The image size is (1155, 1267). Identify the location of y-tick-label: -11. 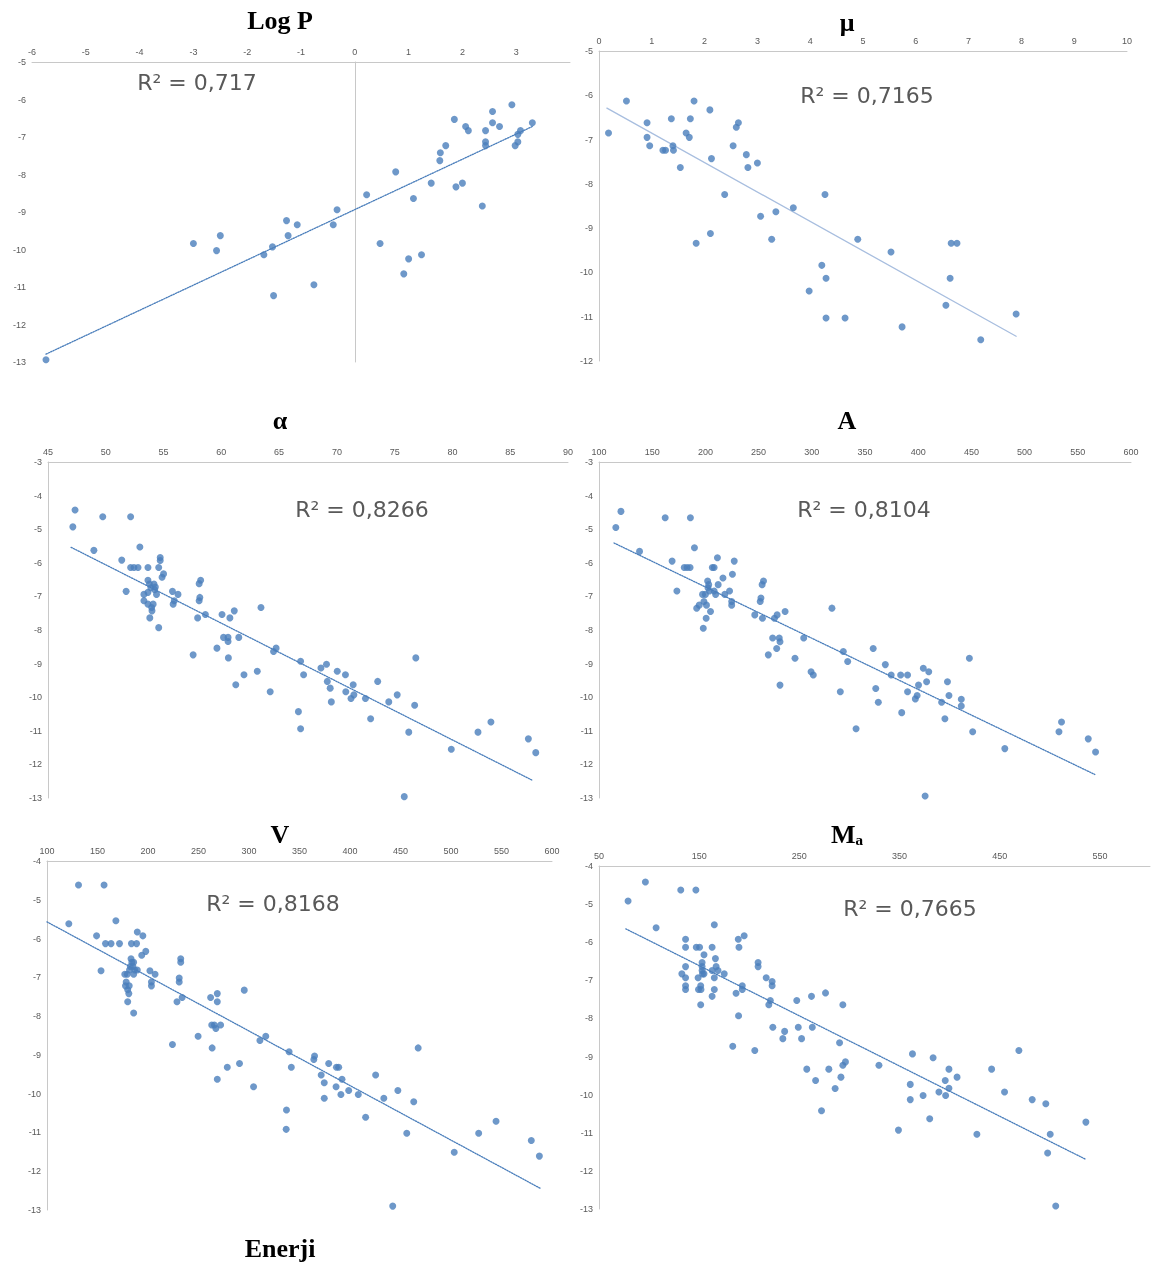
(35, 730).